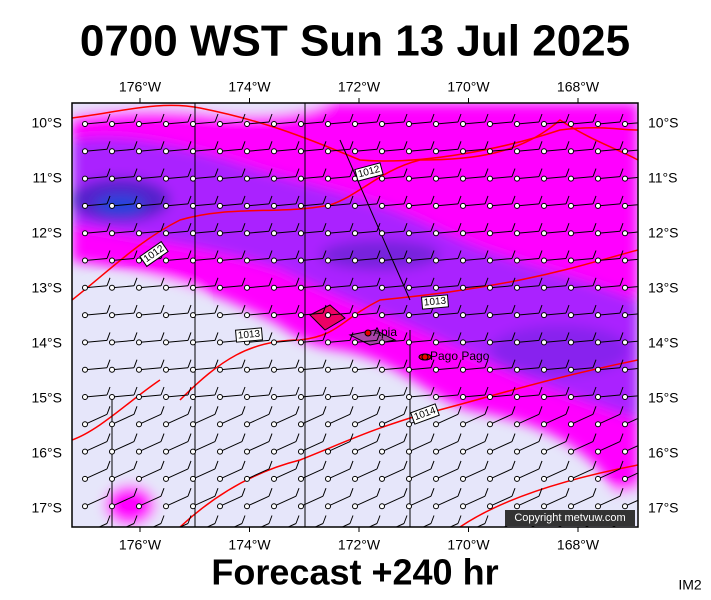 The width and height of the screenshot is (711, 600). What do you see at coordinates (663, 508) in the screenshot?
I see `lat-label: 17°S` at bounding box center [663, 508].